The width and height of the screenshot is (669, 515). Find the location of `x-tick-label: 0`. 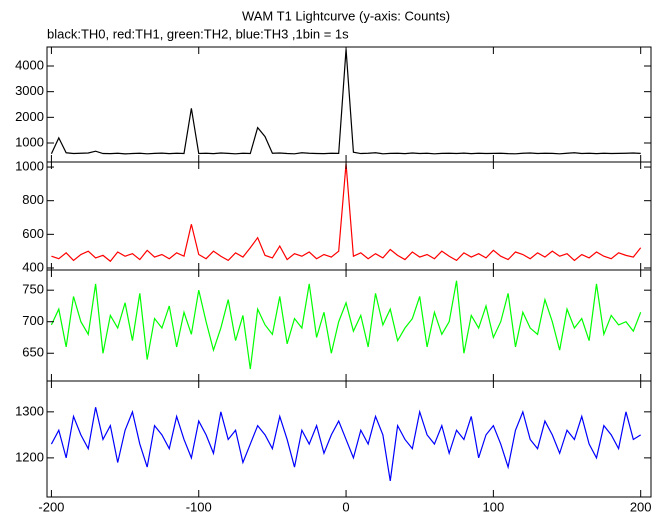

x-tick-label: 0 is located at coordinates (345, 506).